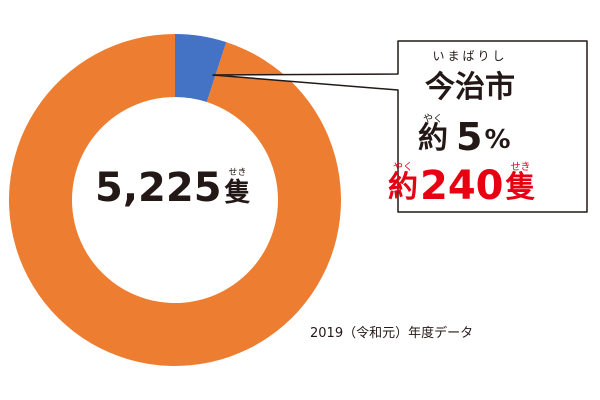 The image size is (600, 400). I want to click on share-unit: %, so click(497, 140).